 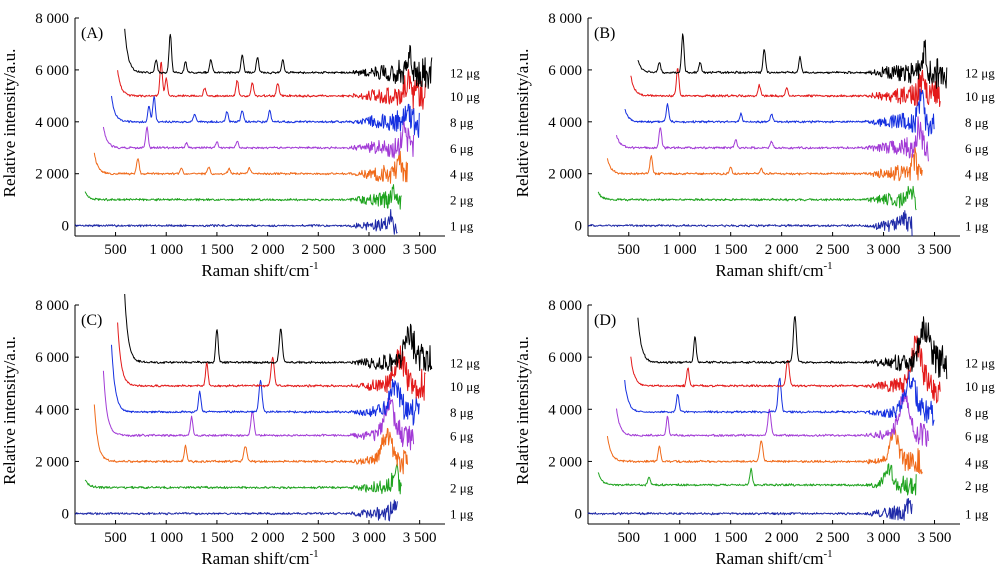 I want to click on panel-label: (C), so click(x=91, y=320).